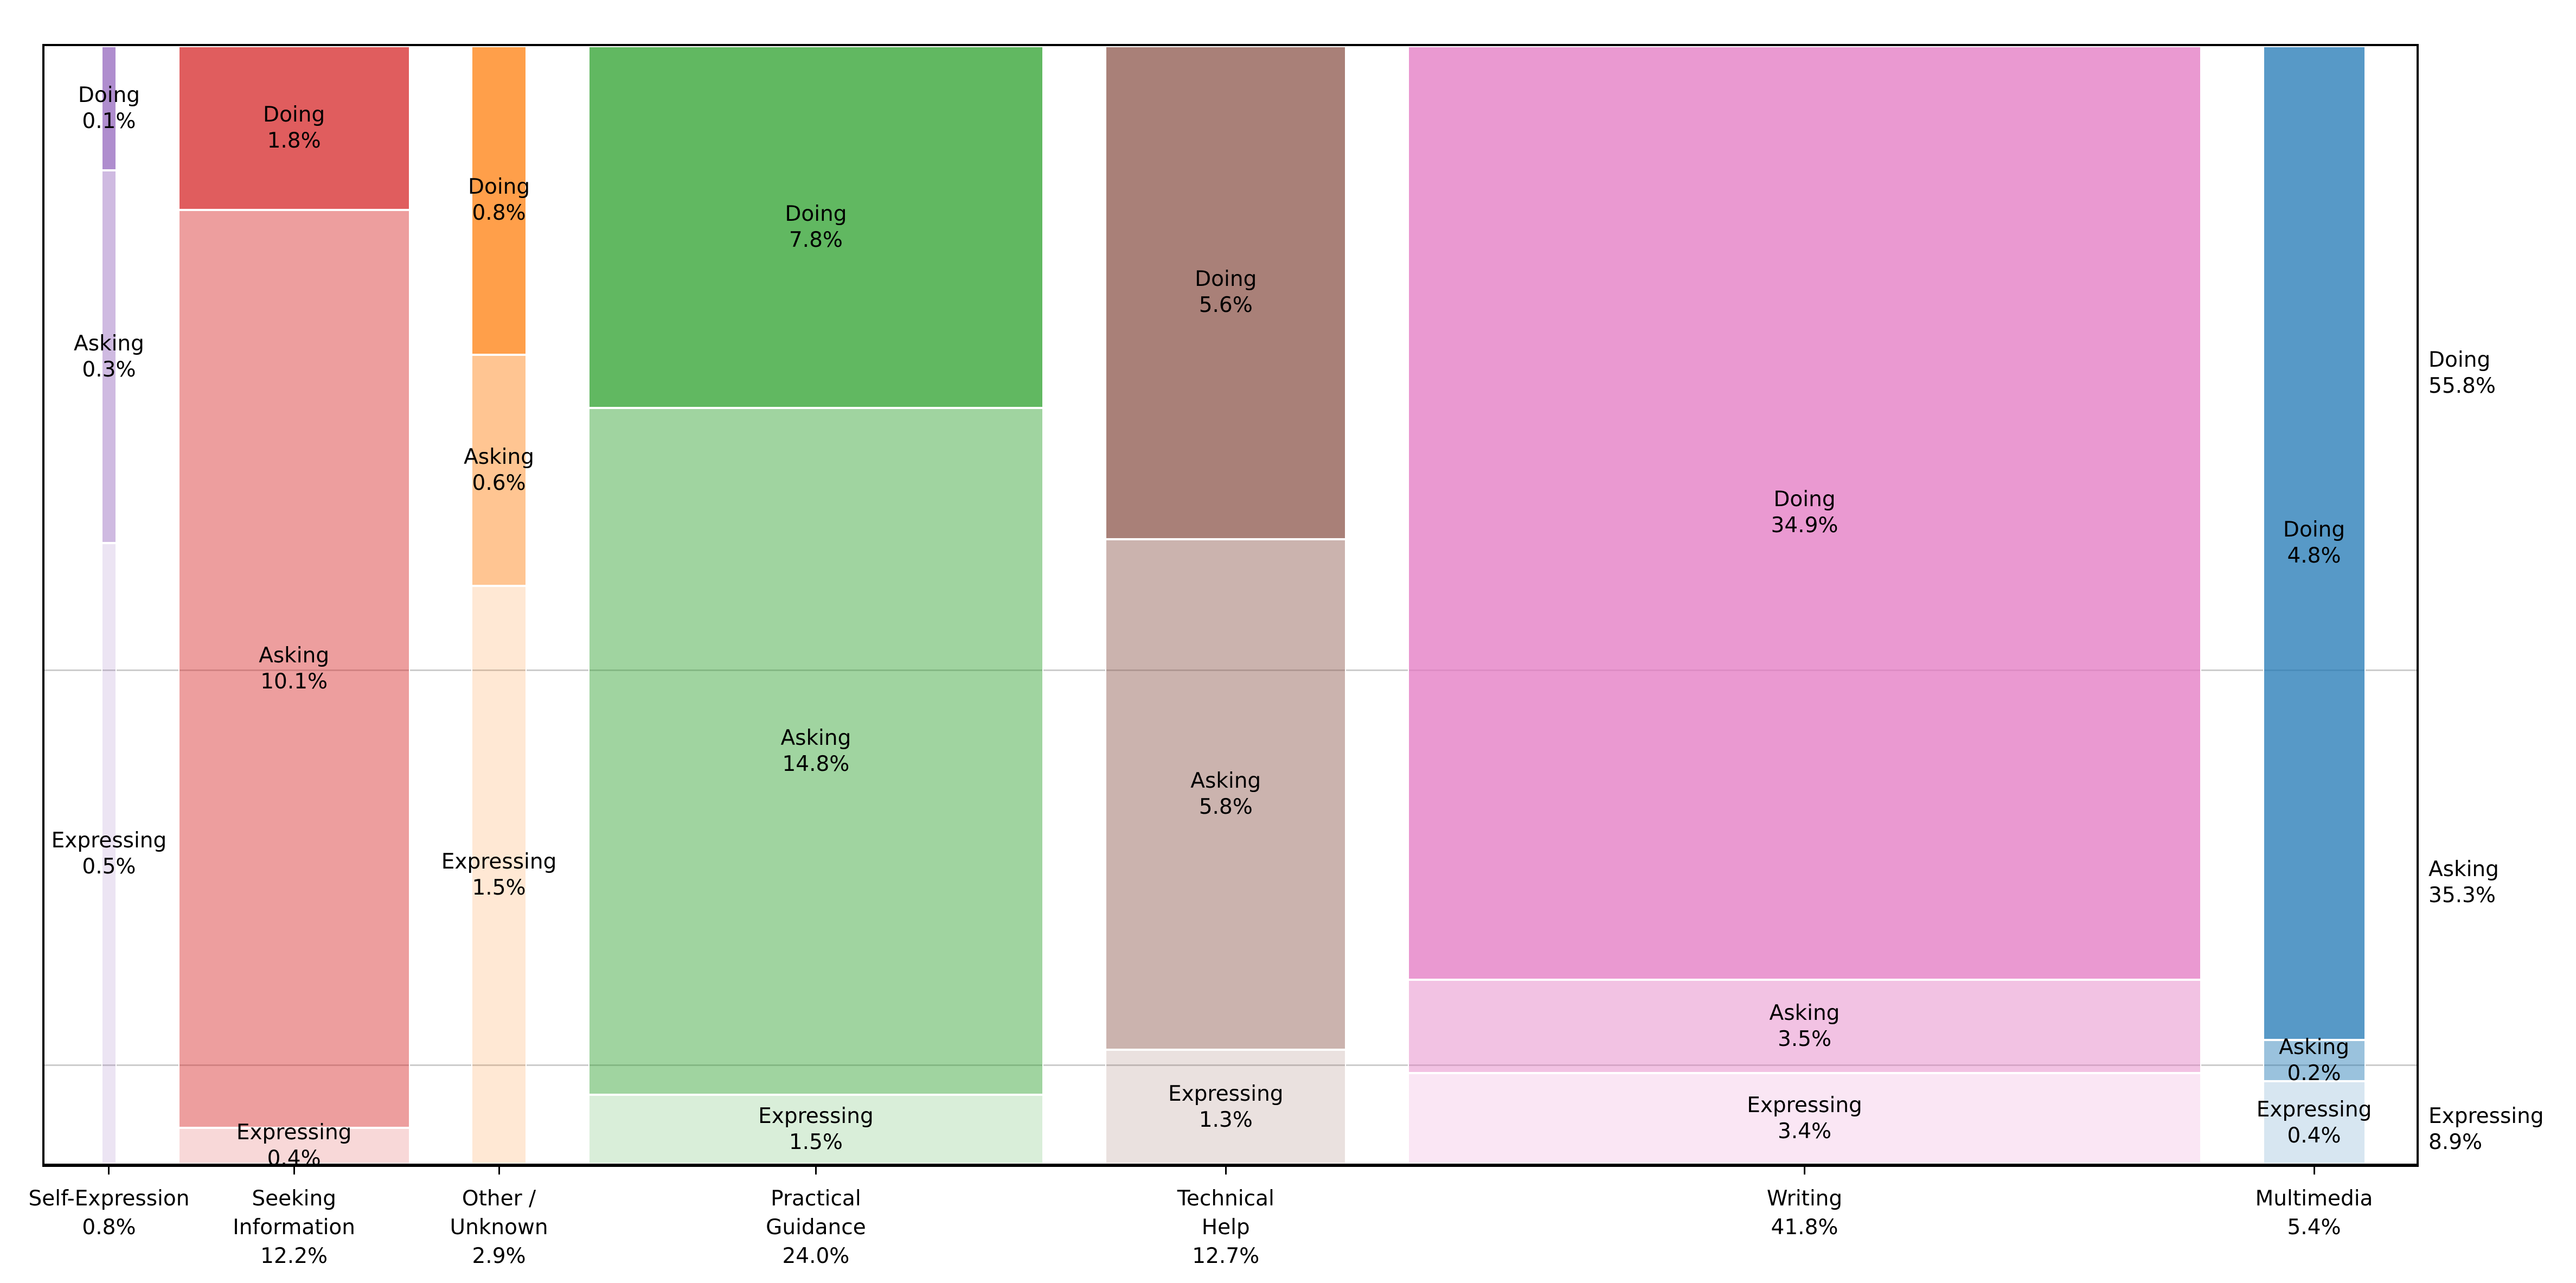 This screenshot has height=1283, width=2576. I want to click on column-other-unknown, so click(499, 605).